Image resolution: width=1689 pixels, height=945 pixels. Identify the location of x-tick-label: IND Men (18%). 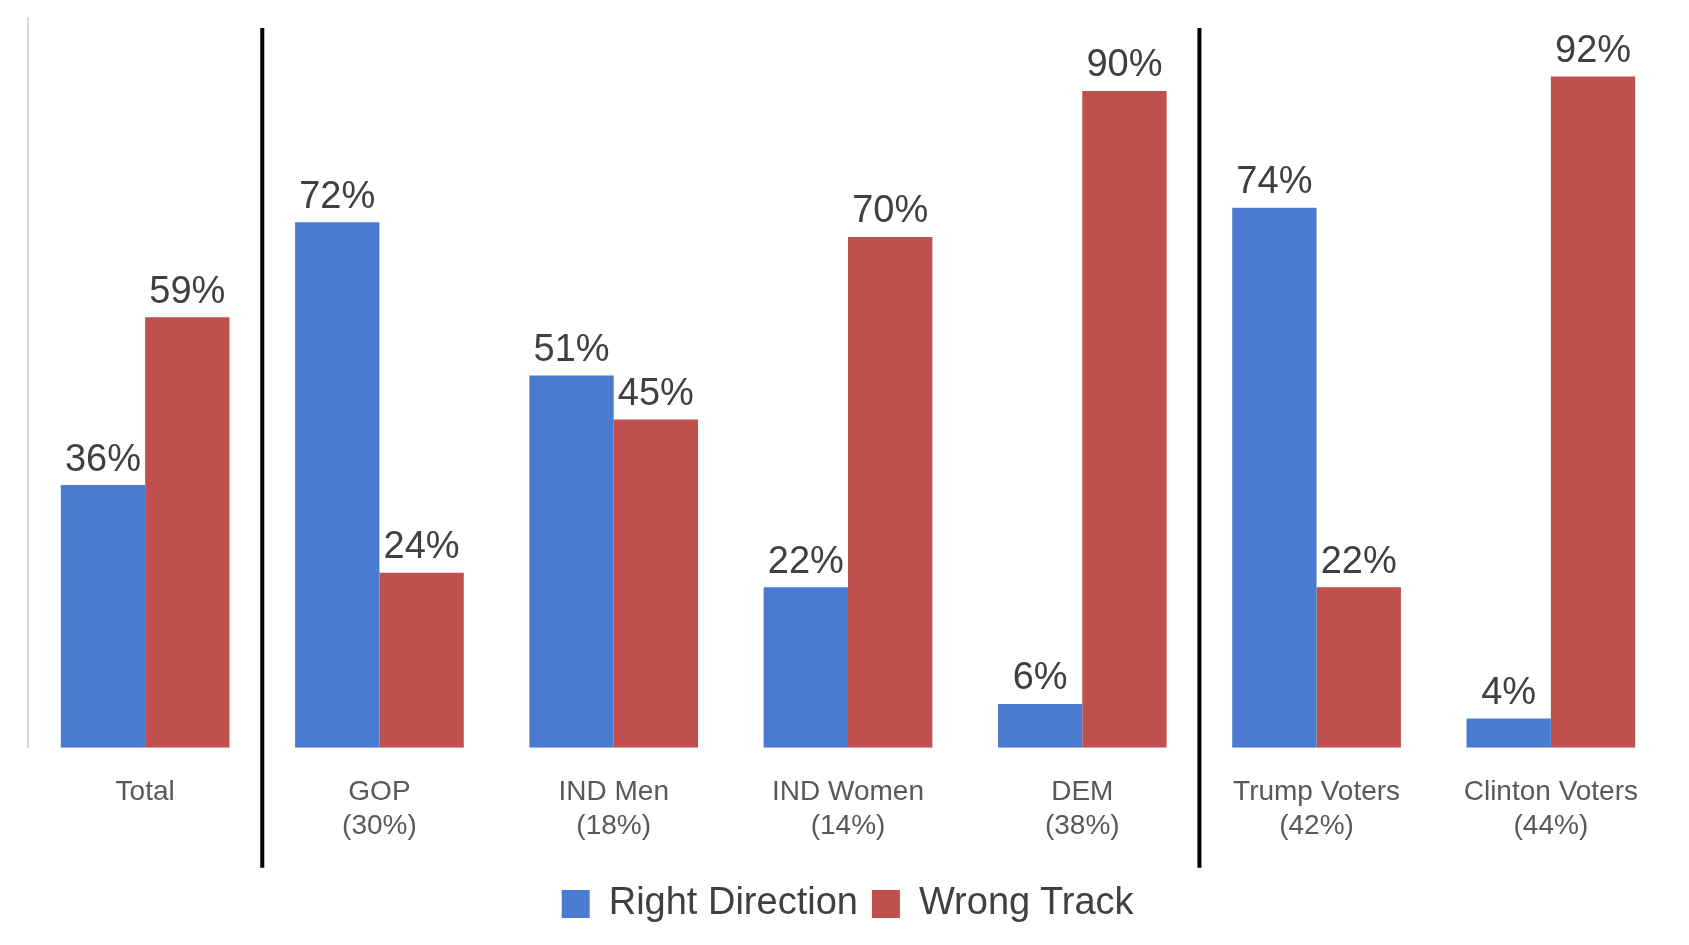
(613, 807).